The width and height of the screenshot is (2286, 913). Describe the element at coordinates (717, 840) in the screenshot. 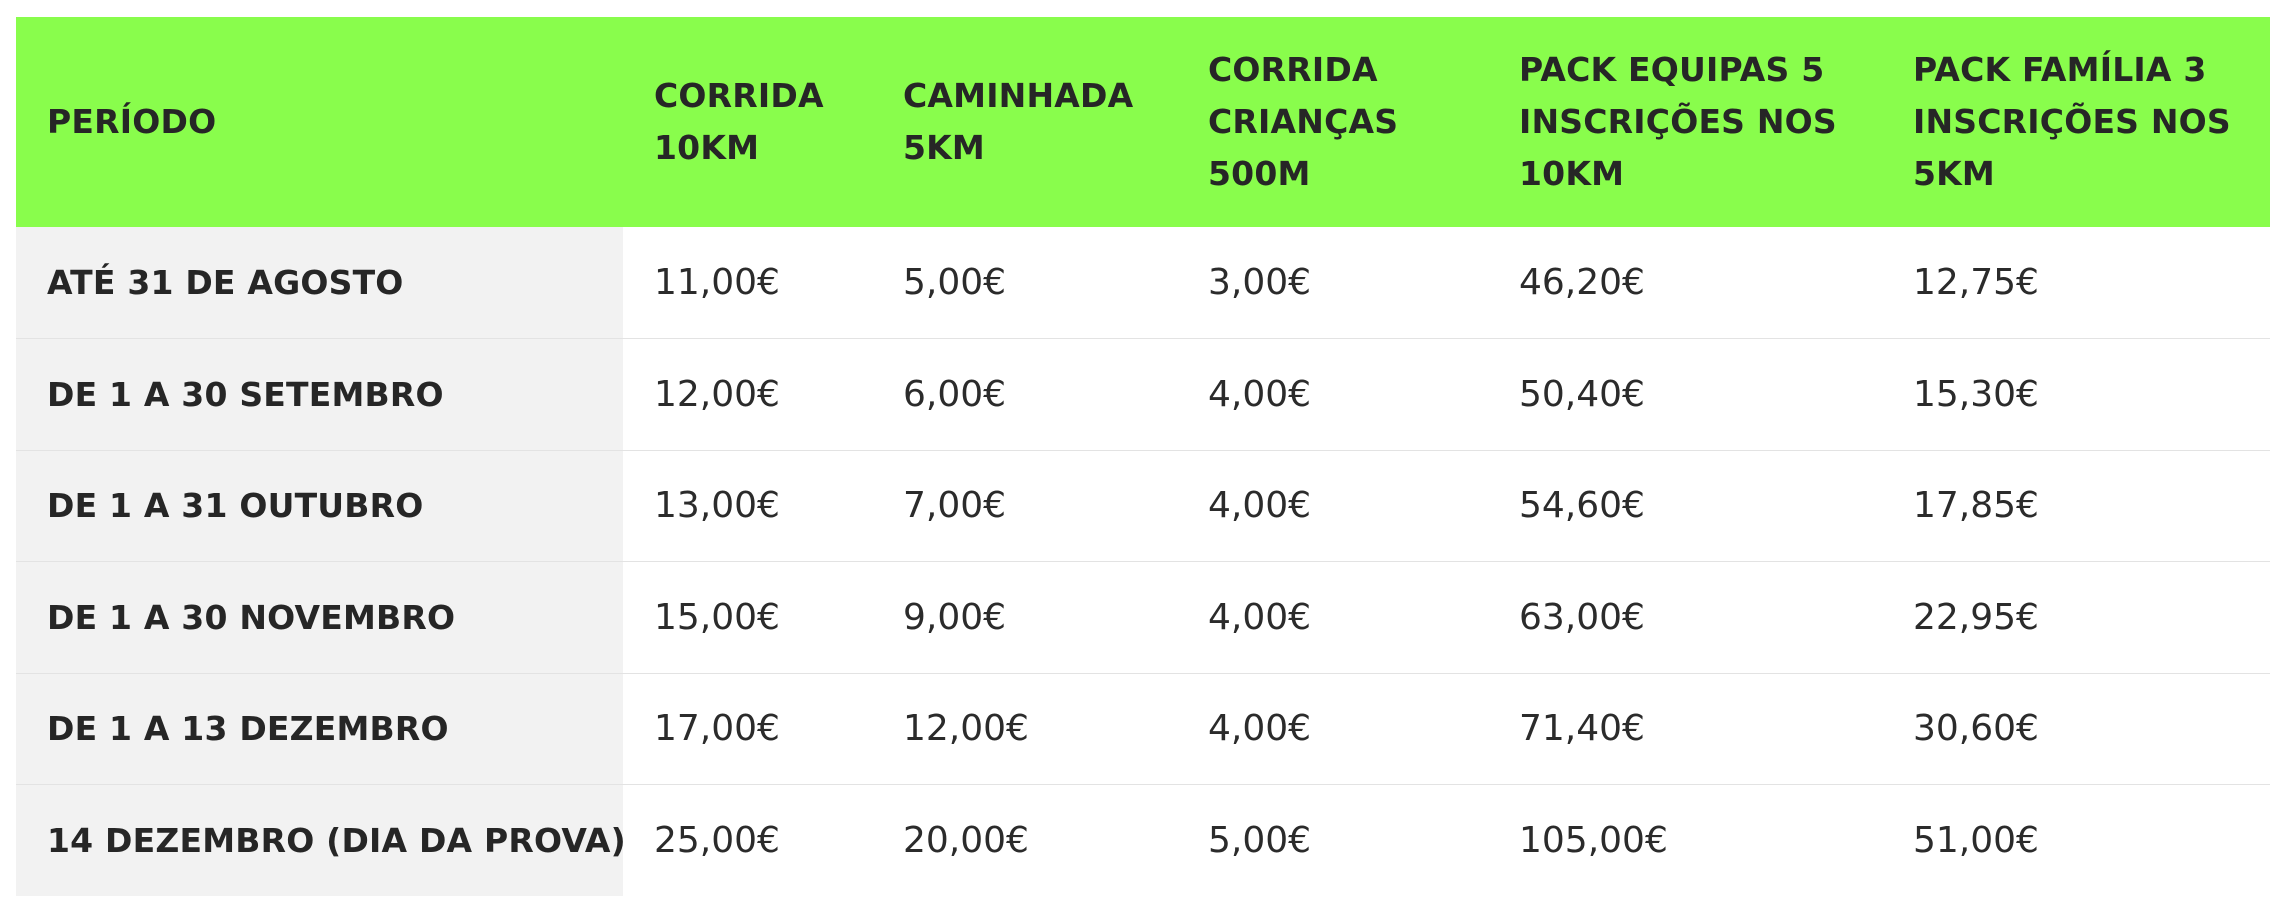

I see `price-cell: 25,00€` at that location.